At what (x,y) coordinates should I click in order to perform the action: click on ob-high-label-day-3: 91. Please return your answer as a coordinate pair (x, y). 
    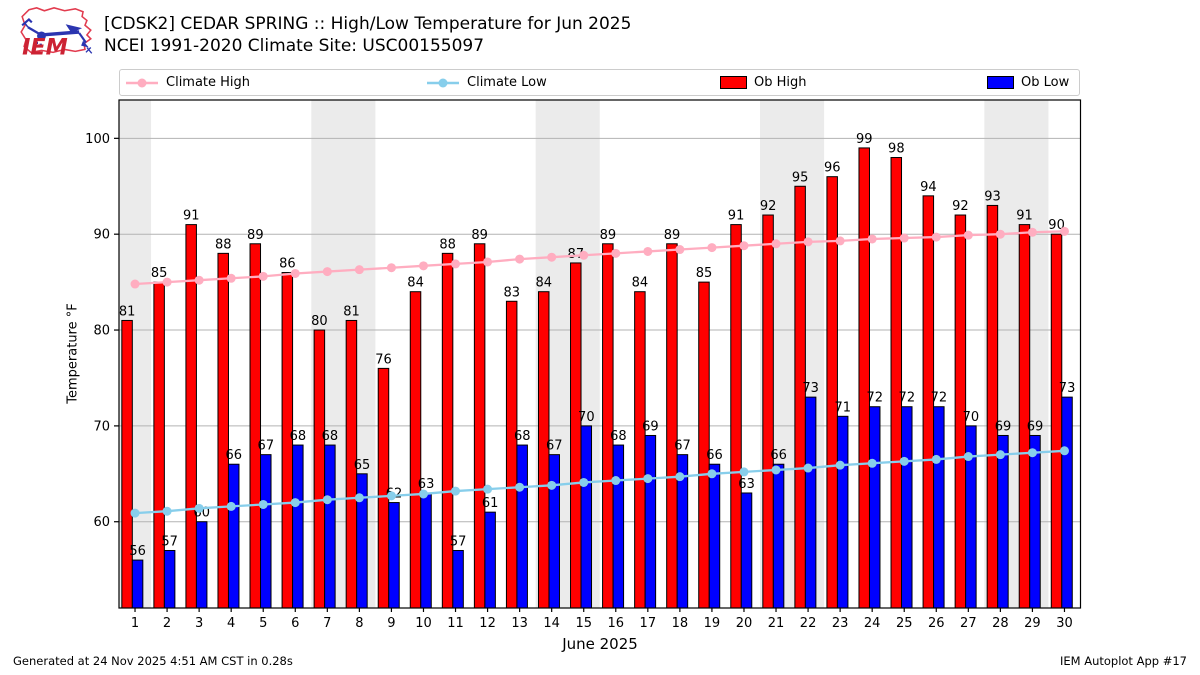
    Looking at the image, I should click on (191, 216).